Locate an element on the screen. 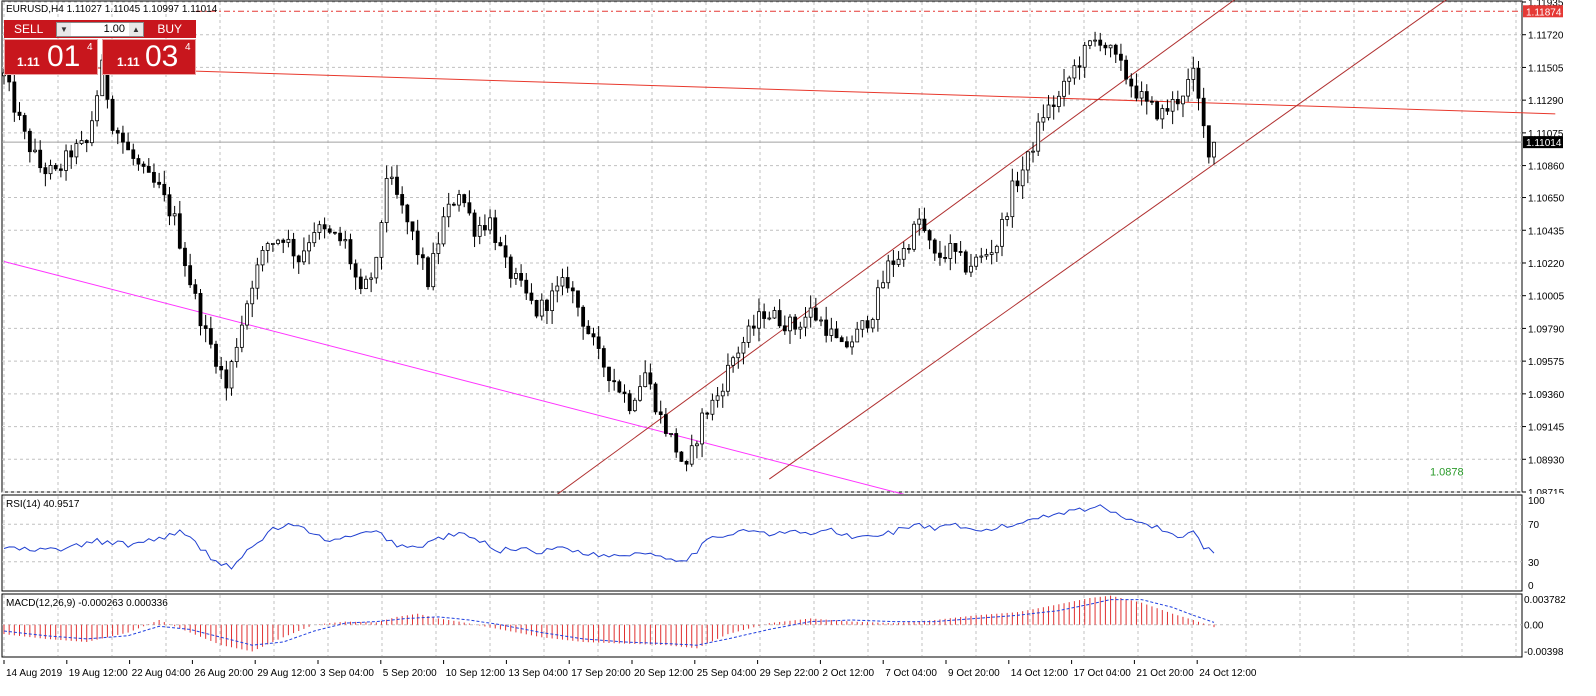 The height and width of the screenshot is (696, 1596). lot-size-field: ▼ 1.00 ▲ is located at coordinates (100, 29).